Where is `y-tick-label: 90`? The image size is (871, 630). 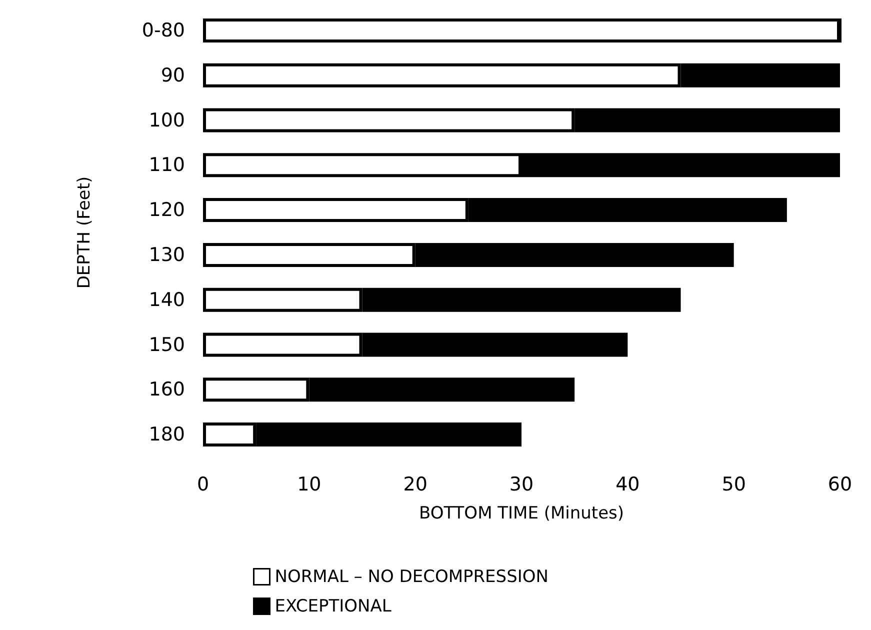
y-tick-label: 90 is located at coordinates (172, 75).